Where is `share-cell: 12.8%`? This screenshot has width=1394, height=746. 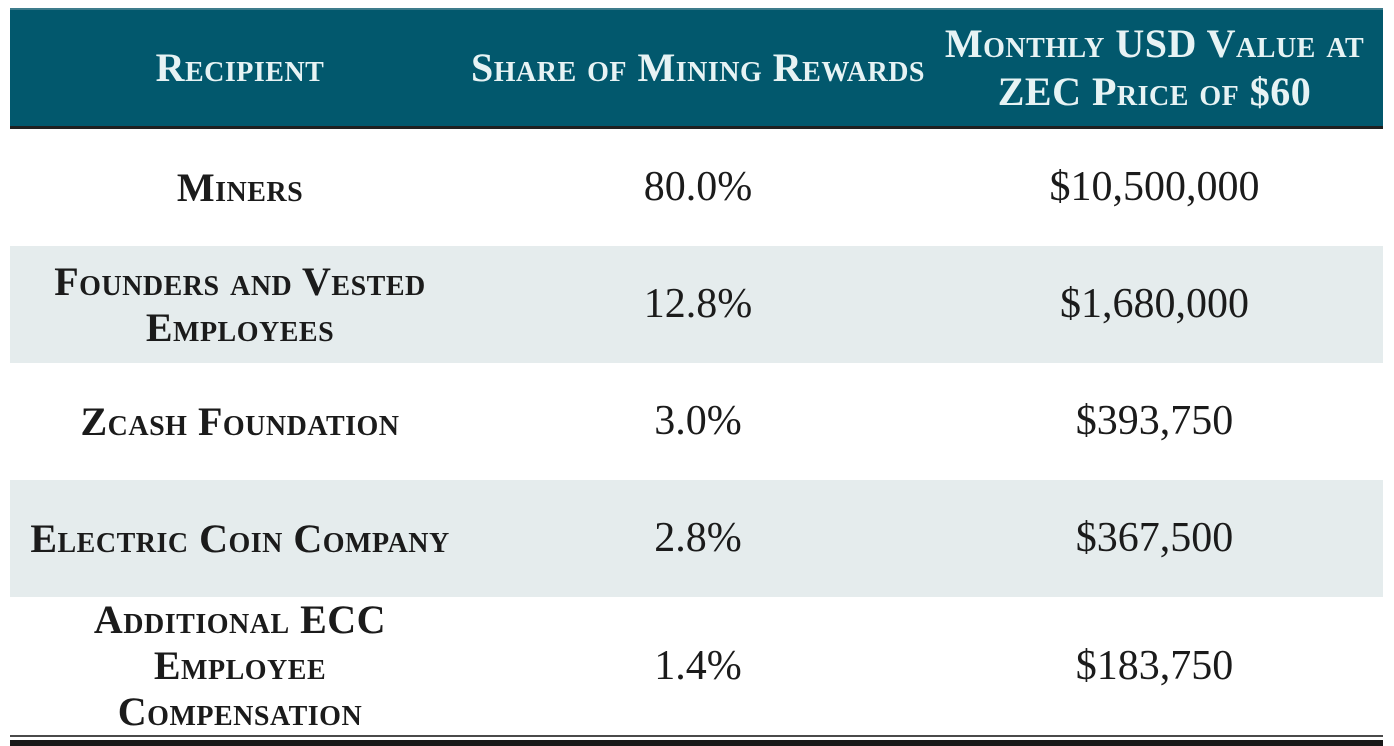 share-cell: 12.8% is located at coordinates (698, 304).